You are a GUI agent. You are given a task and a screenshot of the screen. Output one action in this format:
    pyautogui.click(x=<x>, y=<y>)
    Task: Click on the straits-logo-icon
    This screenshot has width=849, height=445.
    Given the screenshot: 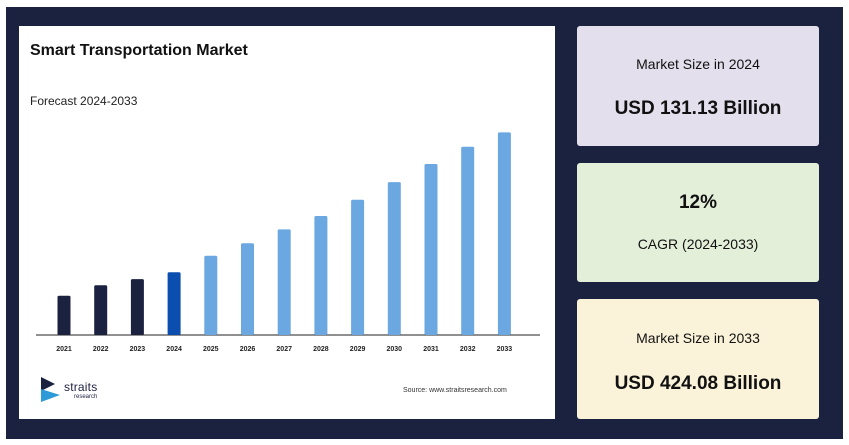 What is the action you would take?
    pyautogui.click(x=50, y=389)
    